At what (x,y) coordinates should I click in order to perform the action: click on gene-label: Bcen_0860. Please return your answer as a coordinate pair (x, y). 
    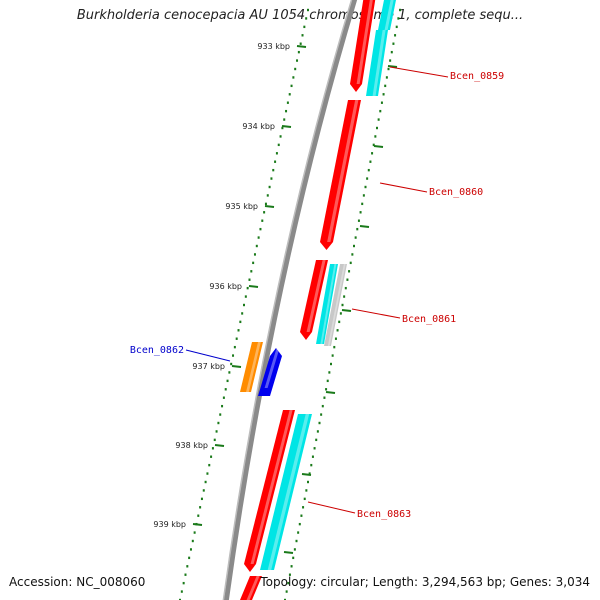
    Looking at the image, I should click on (456, 192).